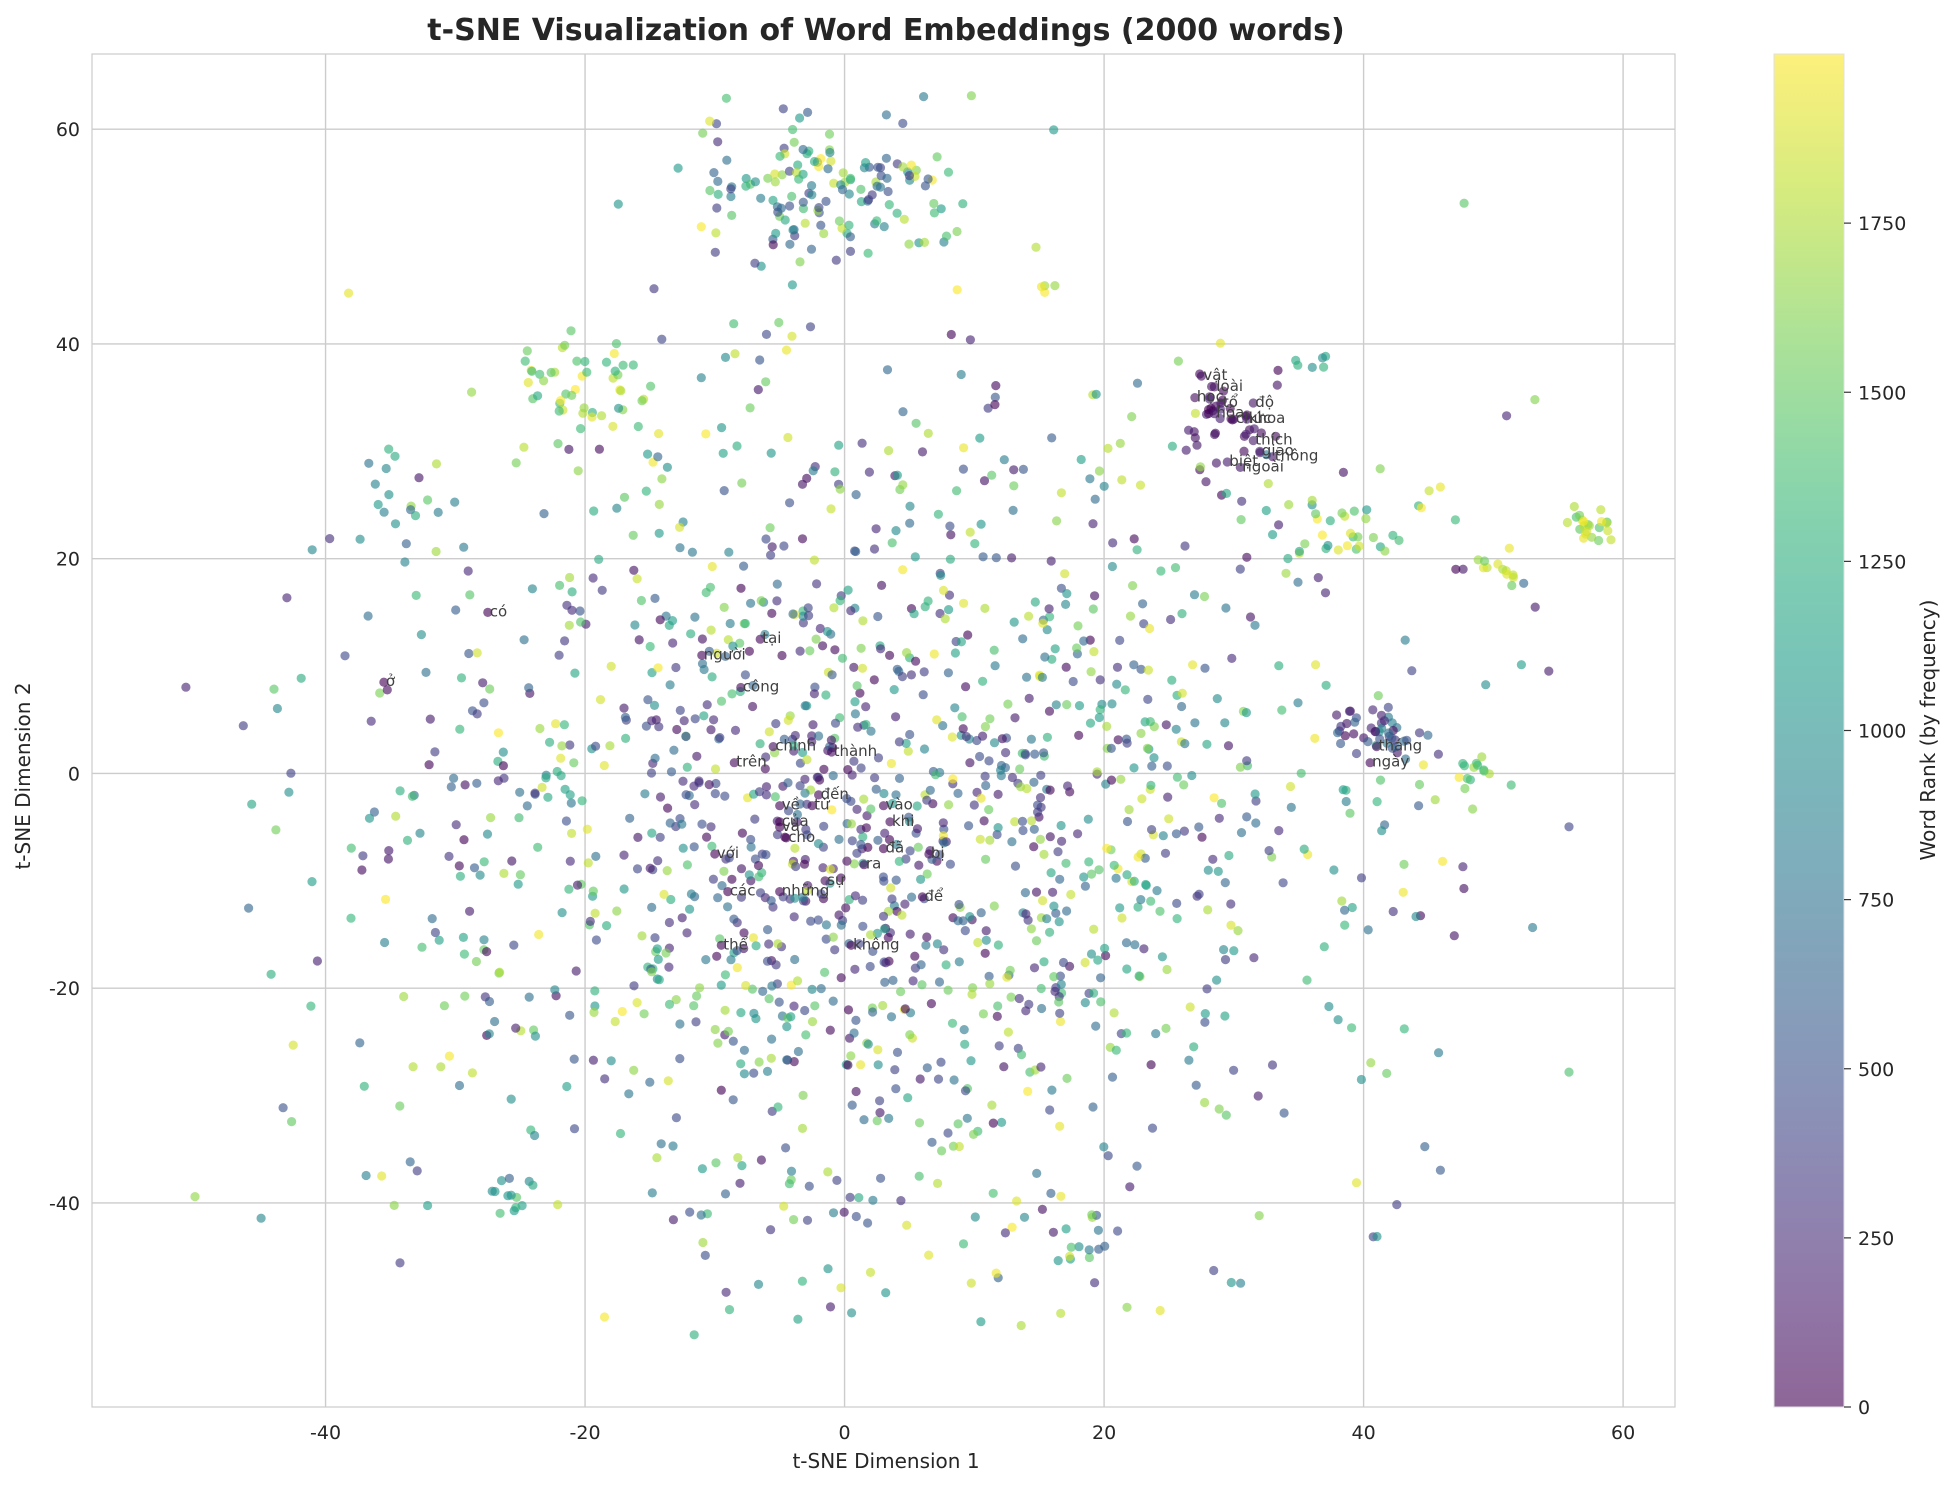 Image resolution: width=1951 pixels, height=1485 pixels. I want to click on colorbar-tick-label: 500, so click(1876, 1070).